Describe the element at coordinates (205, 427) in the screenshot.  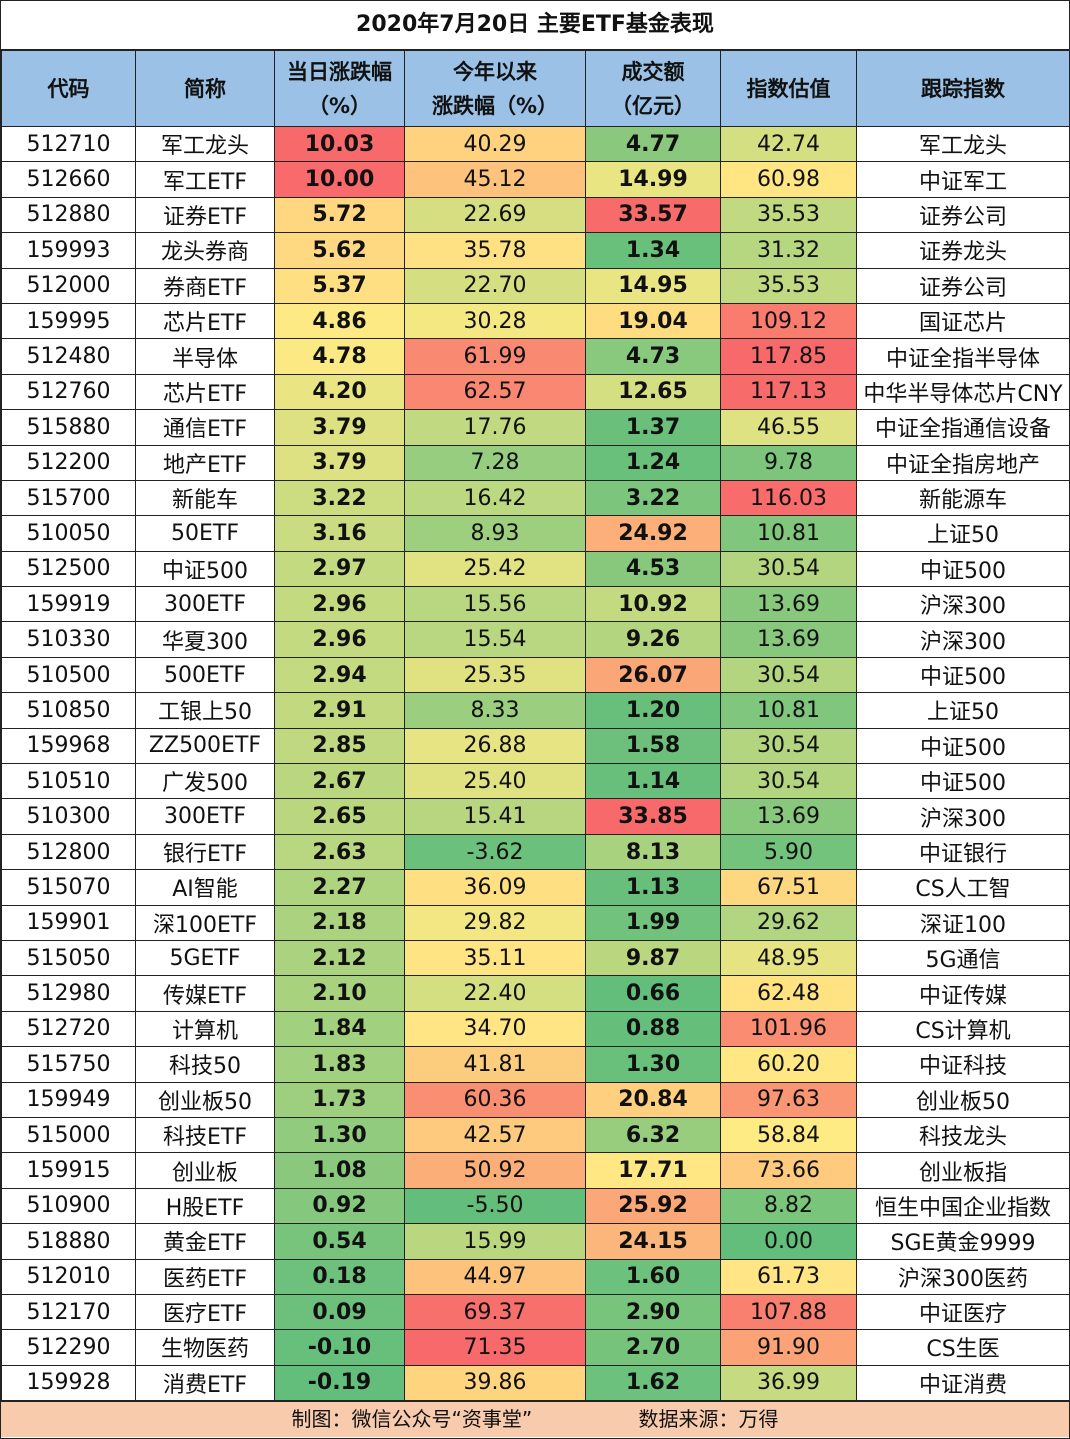
I see `cell-name: 通信ETF` at that location.